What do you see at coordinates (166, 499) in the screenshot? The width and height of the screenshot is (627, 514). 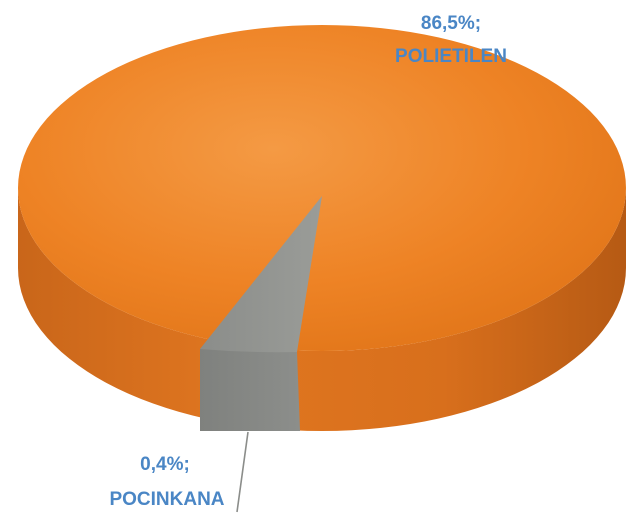 I see `data-label-category: POCINKANA` at bounding box center [166, 499].